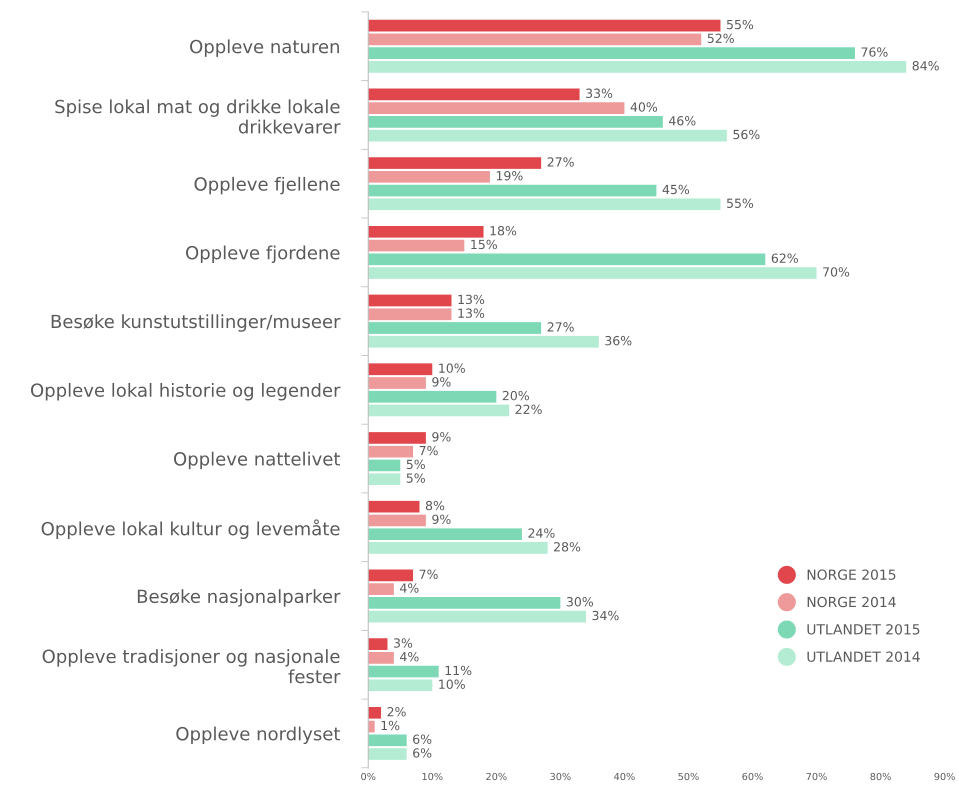 The height and width of the screenshot is (794, 959). I want to click on y-tick-label: Oppleve naturen, so click(264, 48).